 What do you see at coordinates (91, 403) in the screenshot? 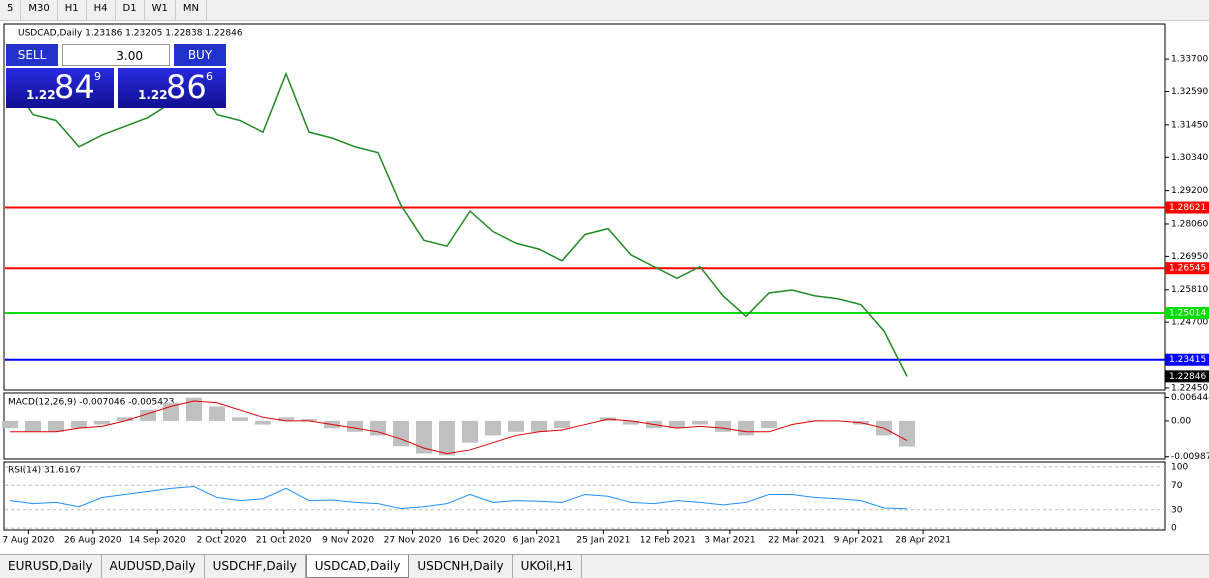
I see `macd-title: MACD(12,26,9) -0.007046 -0.005423` at bounding box center [91, 403].